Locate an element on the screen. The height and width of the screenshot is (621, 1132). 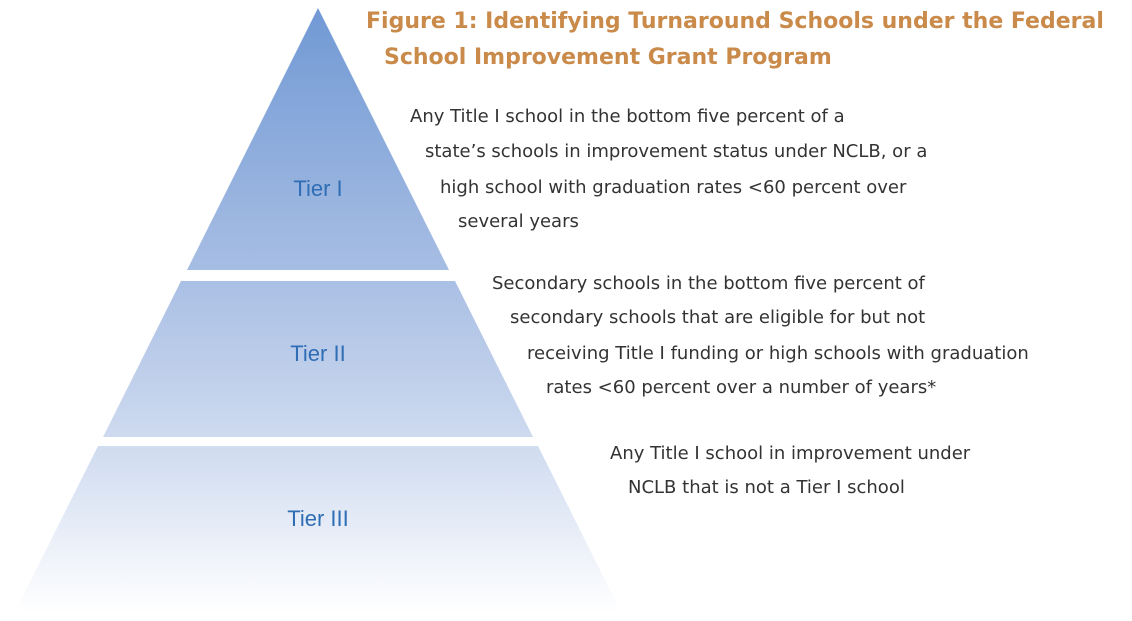
tier-description: several years is located at coordinates (518, 221).